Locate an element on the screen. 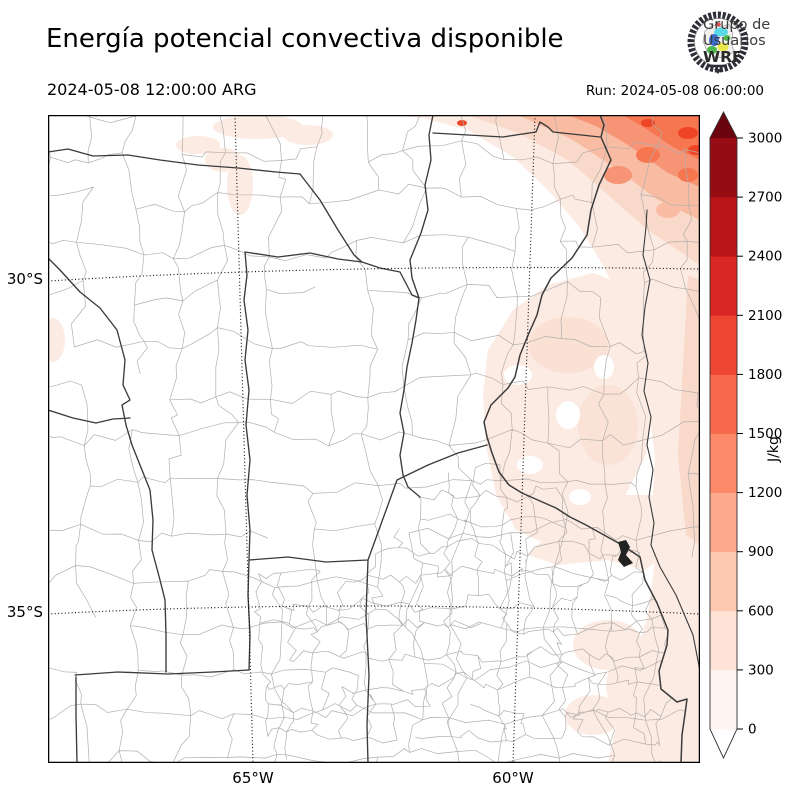  colorbar-tick-label: 300 is located at coordinates (761, 670).